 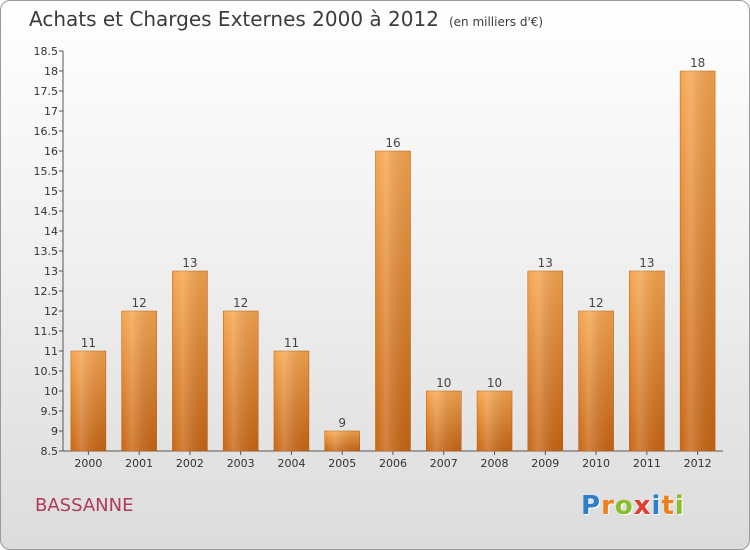 I want to click on x-tick-label: 2001, so click(x=139, y=463).